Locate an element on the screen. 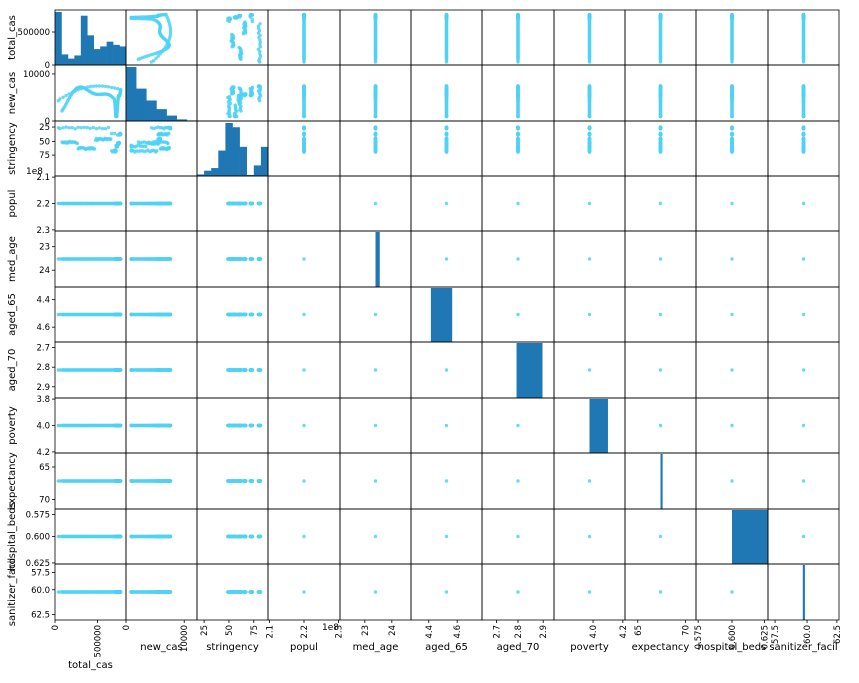  cell-med_age-vs-new_cas is located at coordinates (161, 259).